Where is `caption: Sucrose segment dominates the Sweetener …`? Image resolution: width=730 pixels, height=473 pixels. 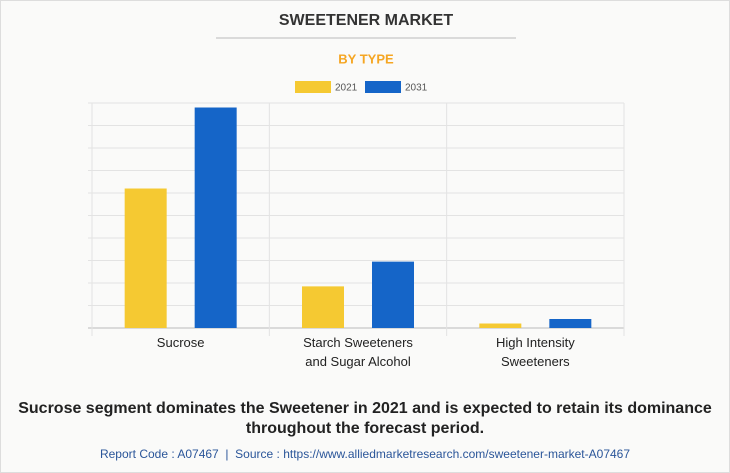 caption: Sucrose segment dominates the Sweetener … is located at coordinates (365, 418).